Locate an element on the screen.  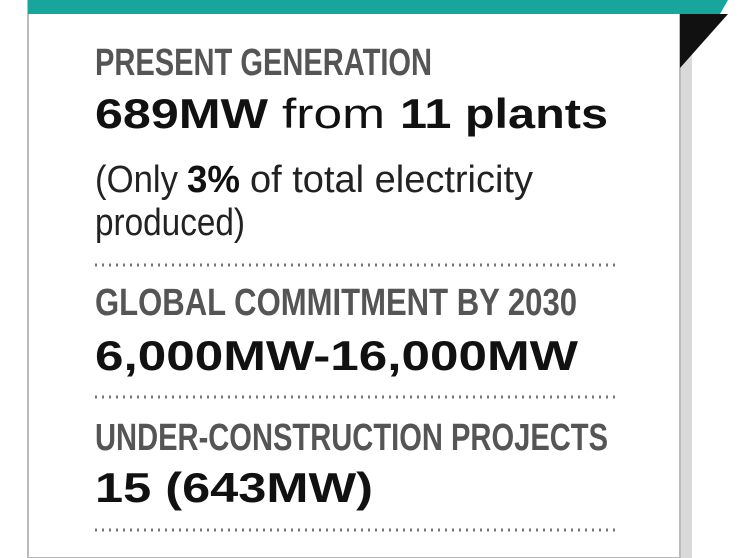
note: (Only is located at coordinates (136, 180).